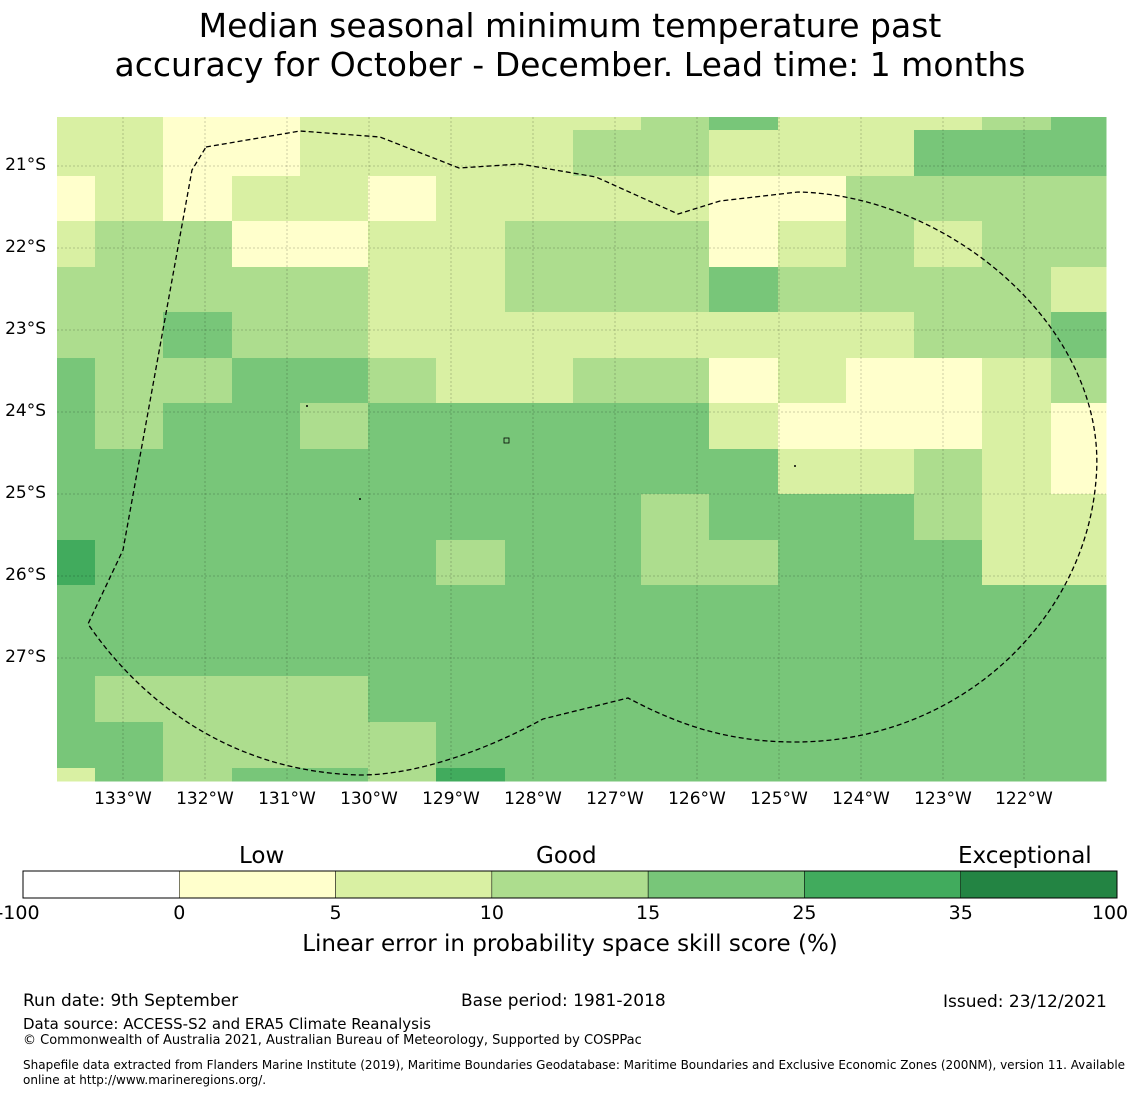  Describe the element at coordinates (369, 799) in the screenshot. I see `longitude-label: 130°W` at that location.